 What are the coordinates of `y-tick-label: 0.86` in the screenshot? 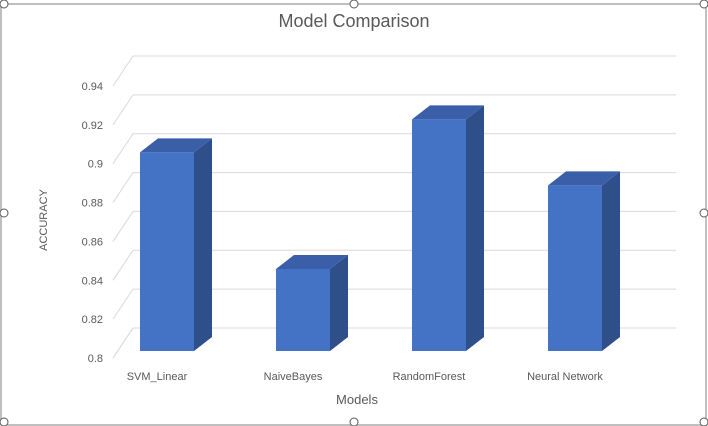 It's located at (92, 242).